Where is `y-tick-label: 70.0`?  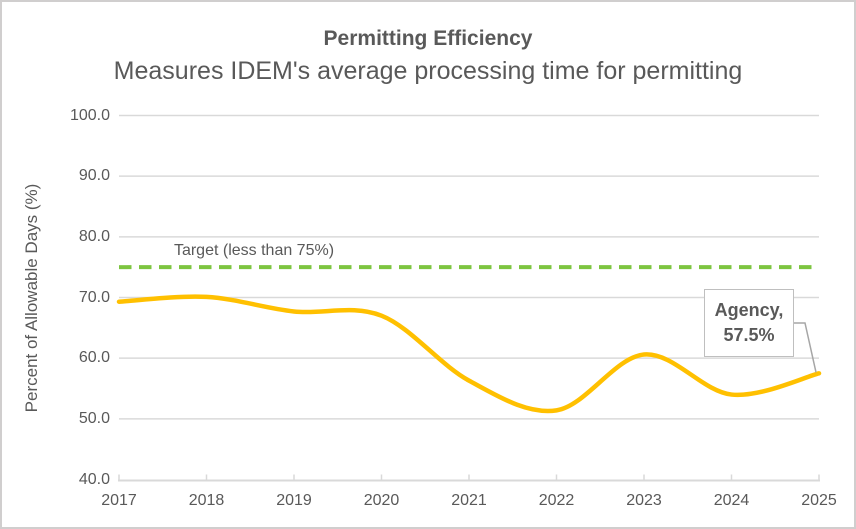
y-tick-label: 70.0 is located at coordinates (94, 297).